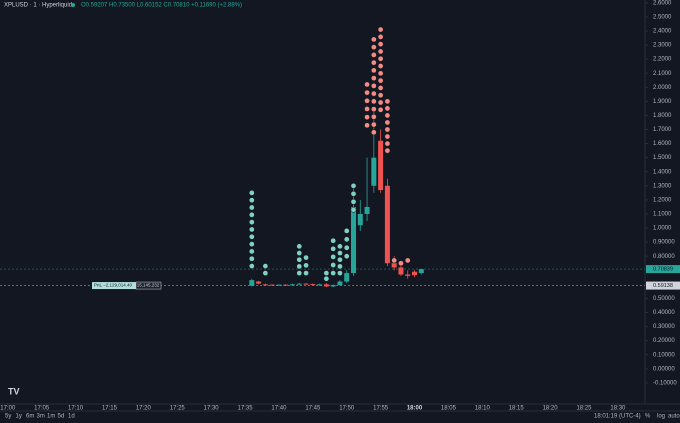 The image size is (680, 423). I want to click on x-tick-label: 18:00, so click(415, 409).